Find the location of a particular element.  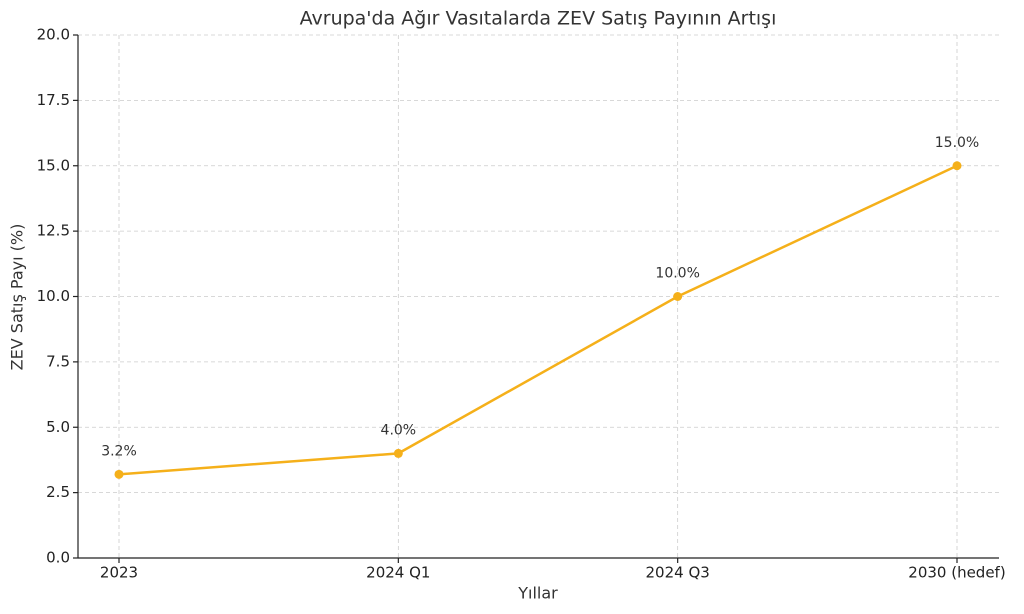

x-tick-label: 2024 Q3 is located at coordinates (678, 573).